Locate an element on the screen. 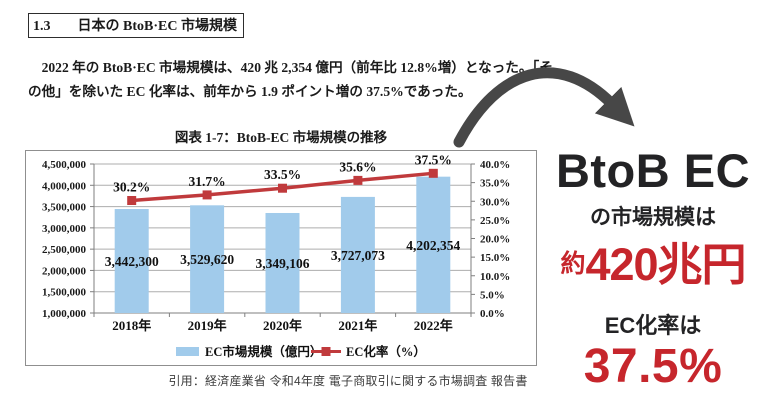 This screenshot has height=410, width=768. left-axis-label: 3,000,000 is located at coordinates (64, 229).